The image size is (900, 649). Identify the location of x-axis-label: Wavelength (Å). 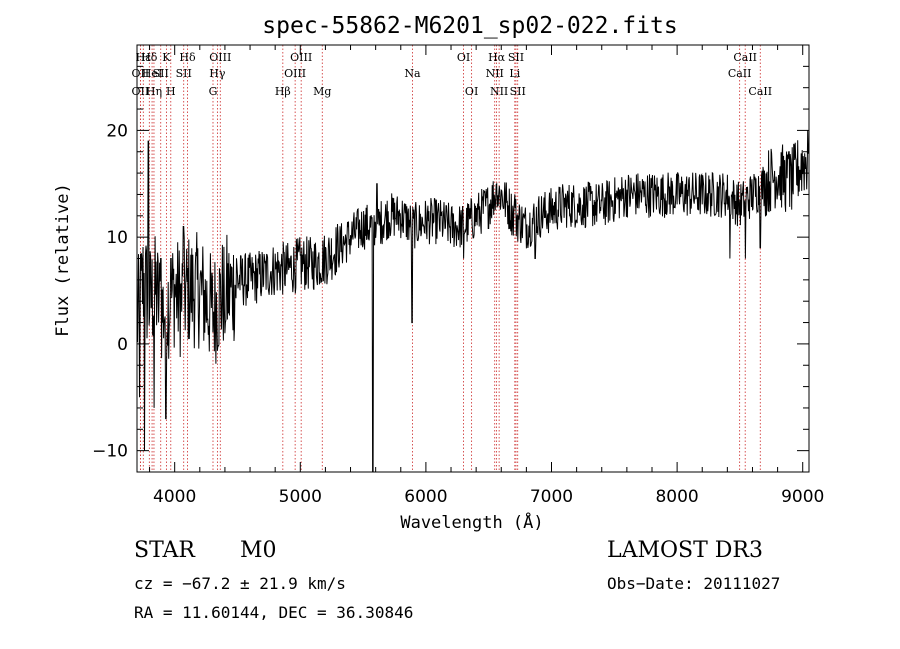
(471, 522).